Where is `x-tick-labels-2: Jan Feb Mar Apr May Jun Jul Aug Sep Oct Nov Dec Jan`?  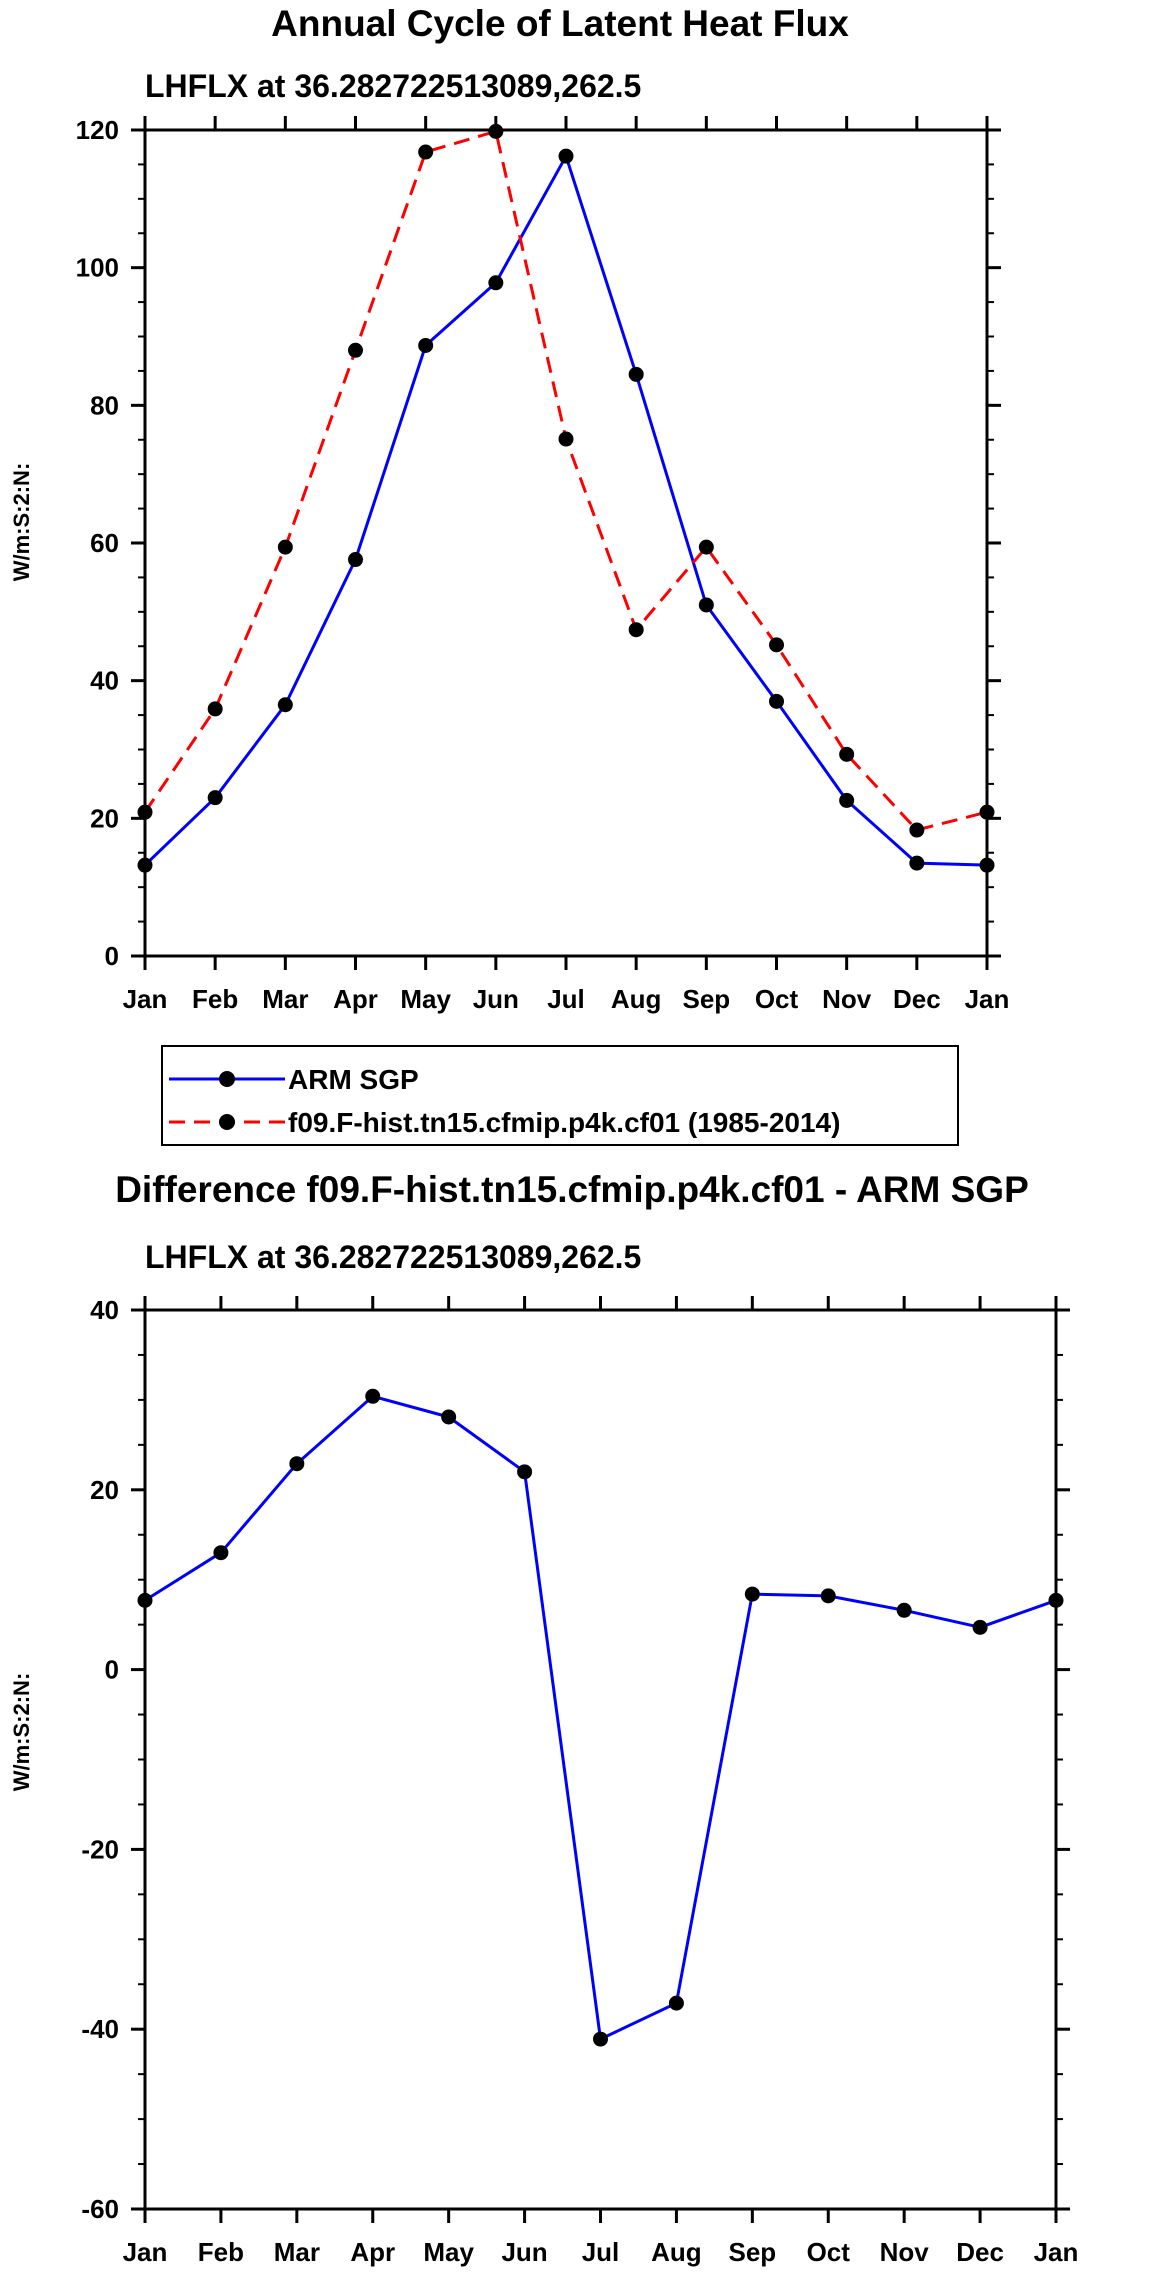
x-tick-labels-2: Jan Feb Mar Apr May Jun Jul Aug Sep Oct Nov Dec Jan is located at coordinates (601, 2252).